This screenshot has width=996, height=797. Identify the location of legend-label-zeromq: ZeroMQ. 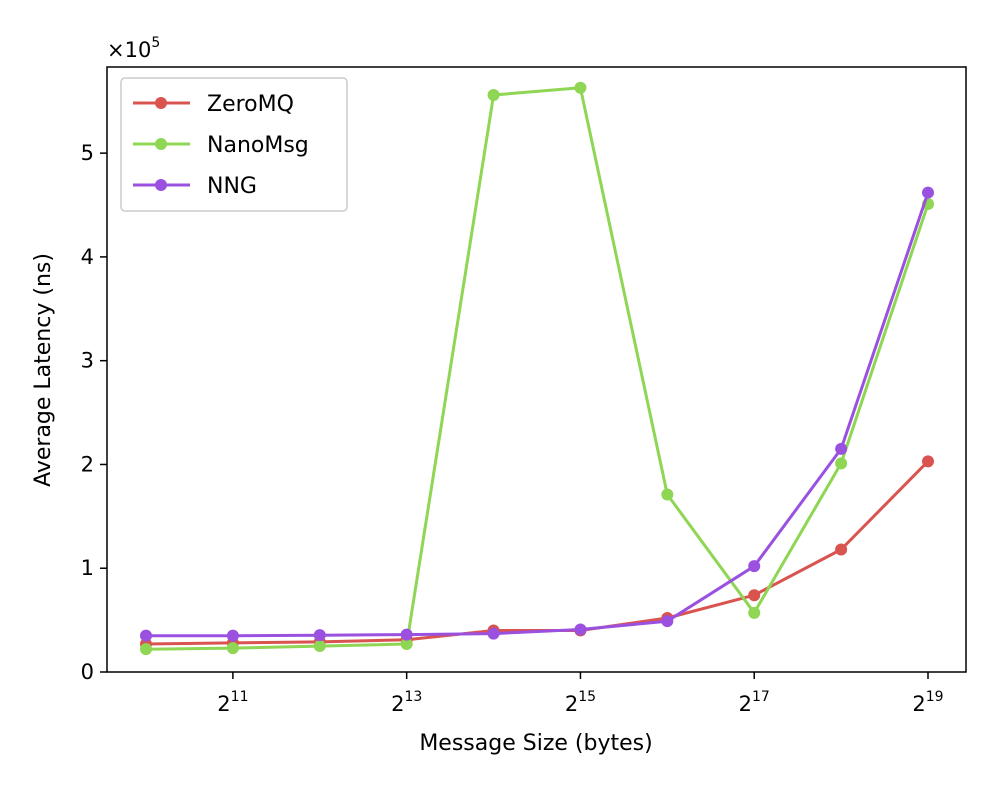
(250, 104).